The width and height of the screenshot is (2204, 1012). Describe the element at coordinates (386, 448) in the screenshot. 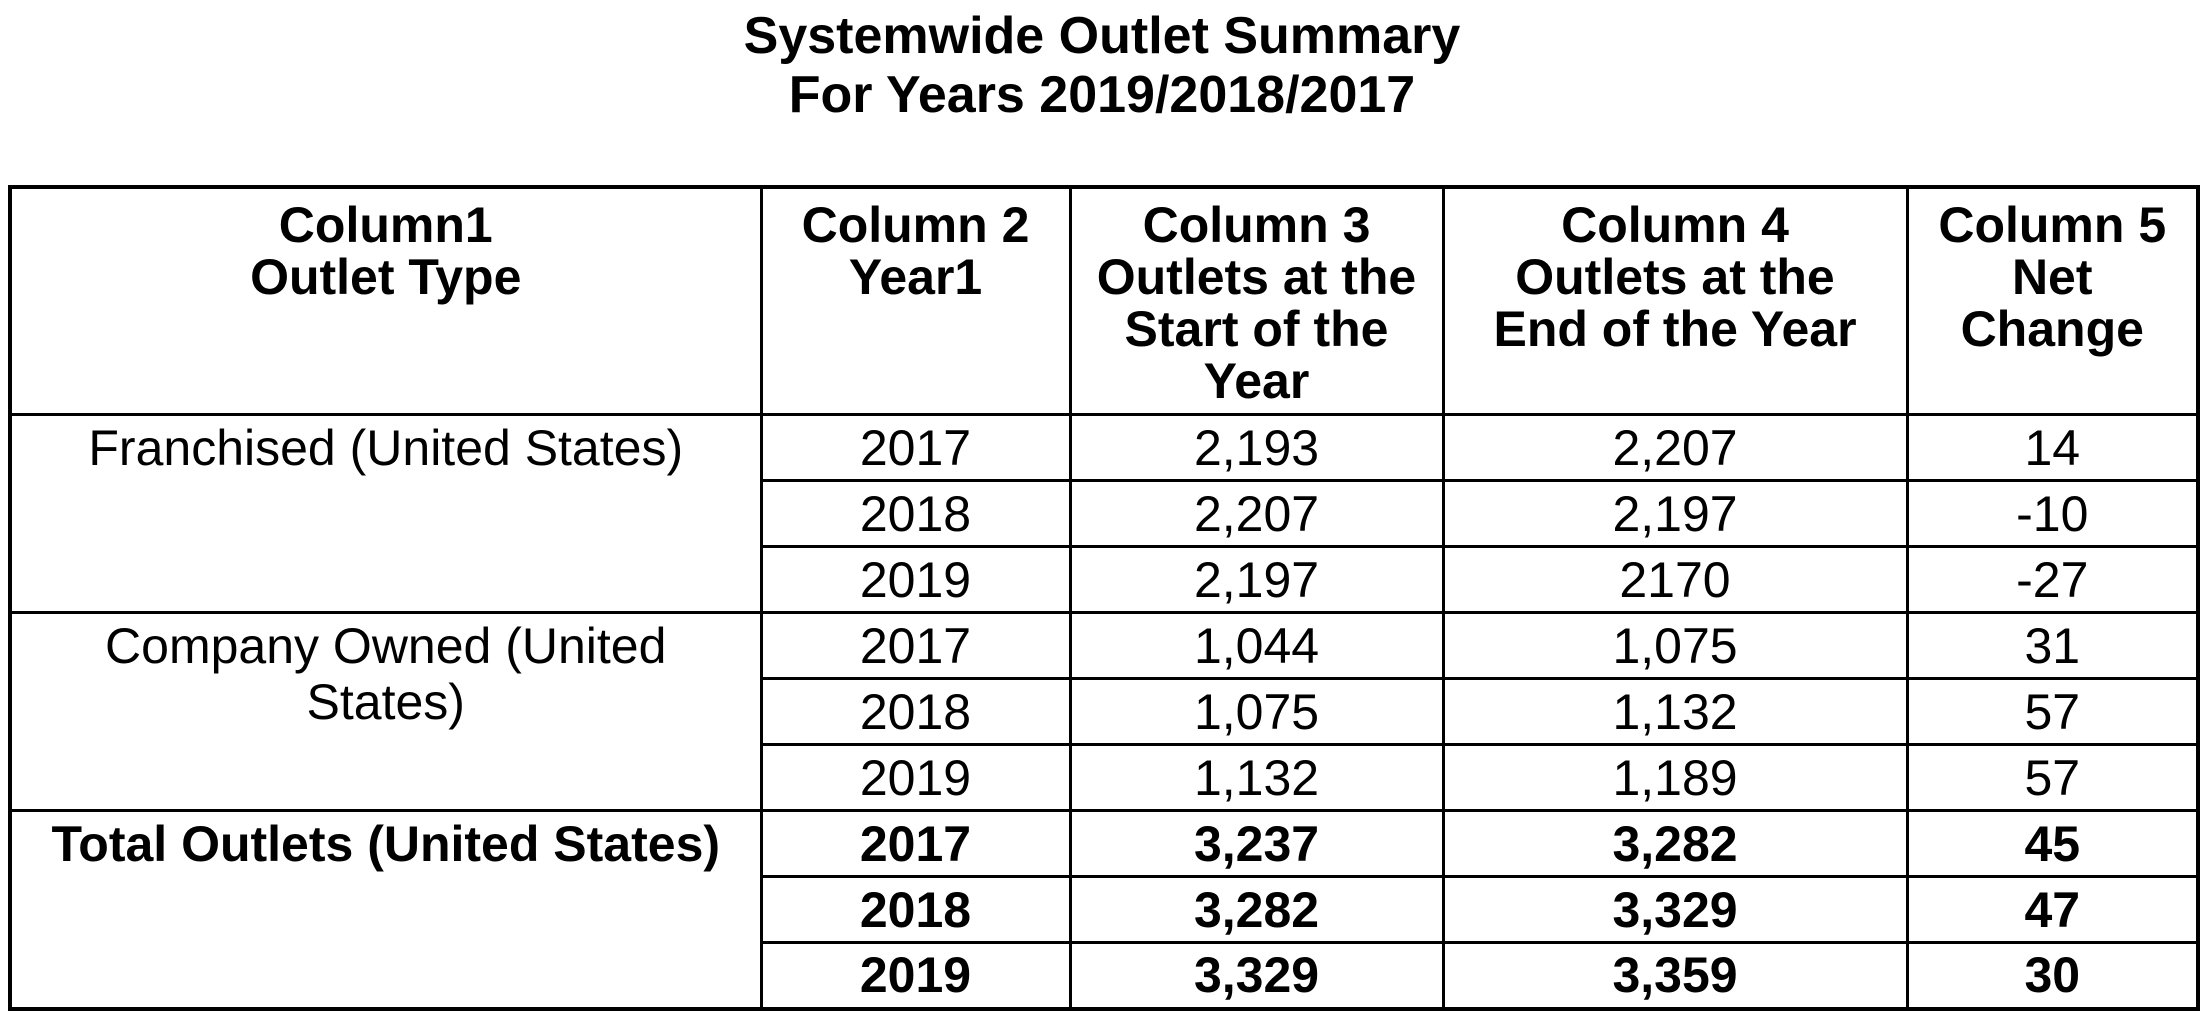

I see `outlet-type-label: Franchised (United States)` at that location.